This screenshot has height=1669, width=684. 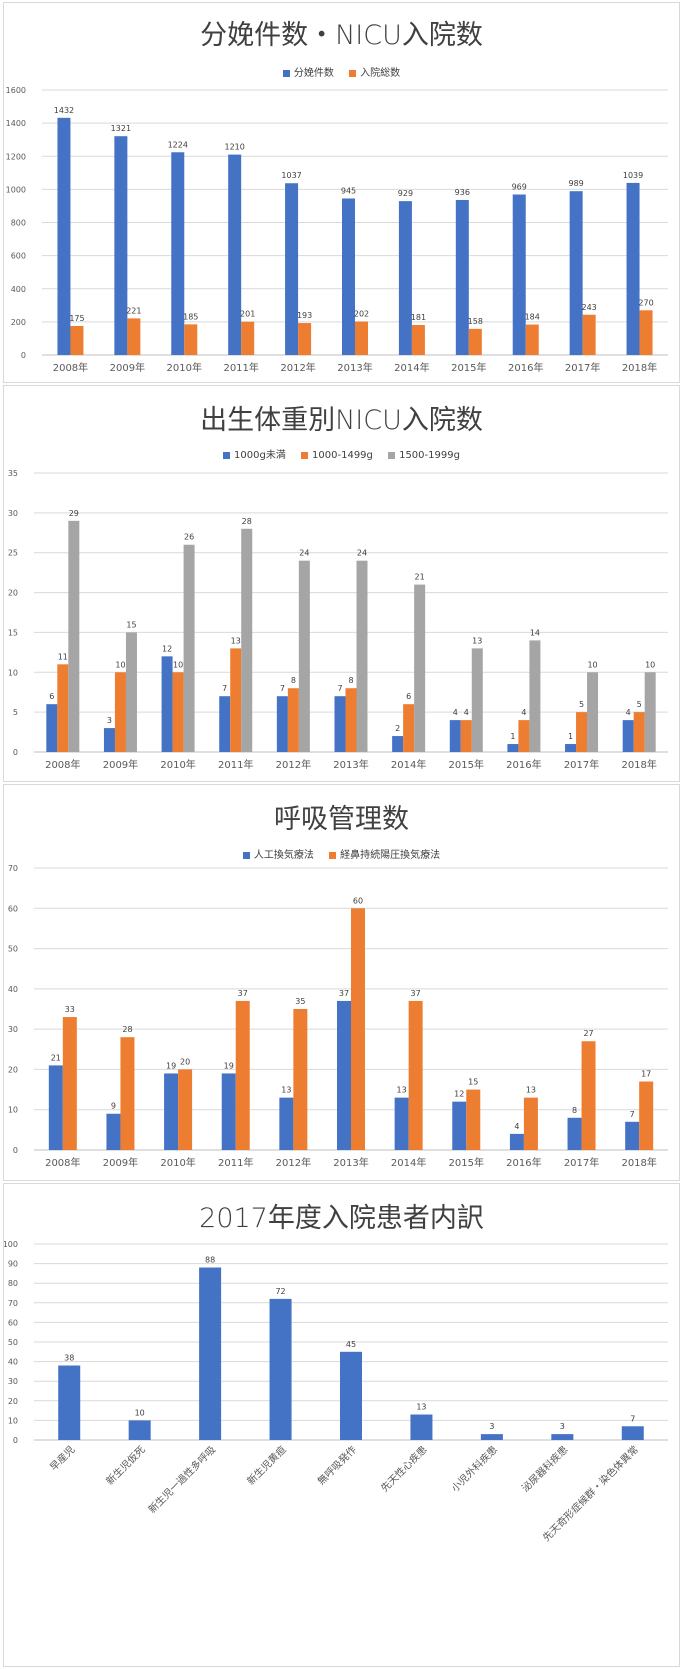 What do you see at coordinates (466, 1162) in the screenshot?
I see `x-tick-label: 2015年` at bounding box center [466, 1162].